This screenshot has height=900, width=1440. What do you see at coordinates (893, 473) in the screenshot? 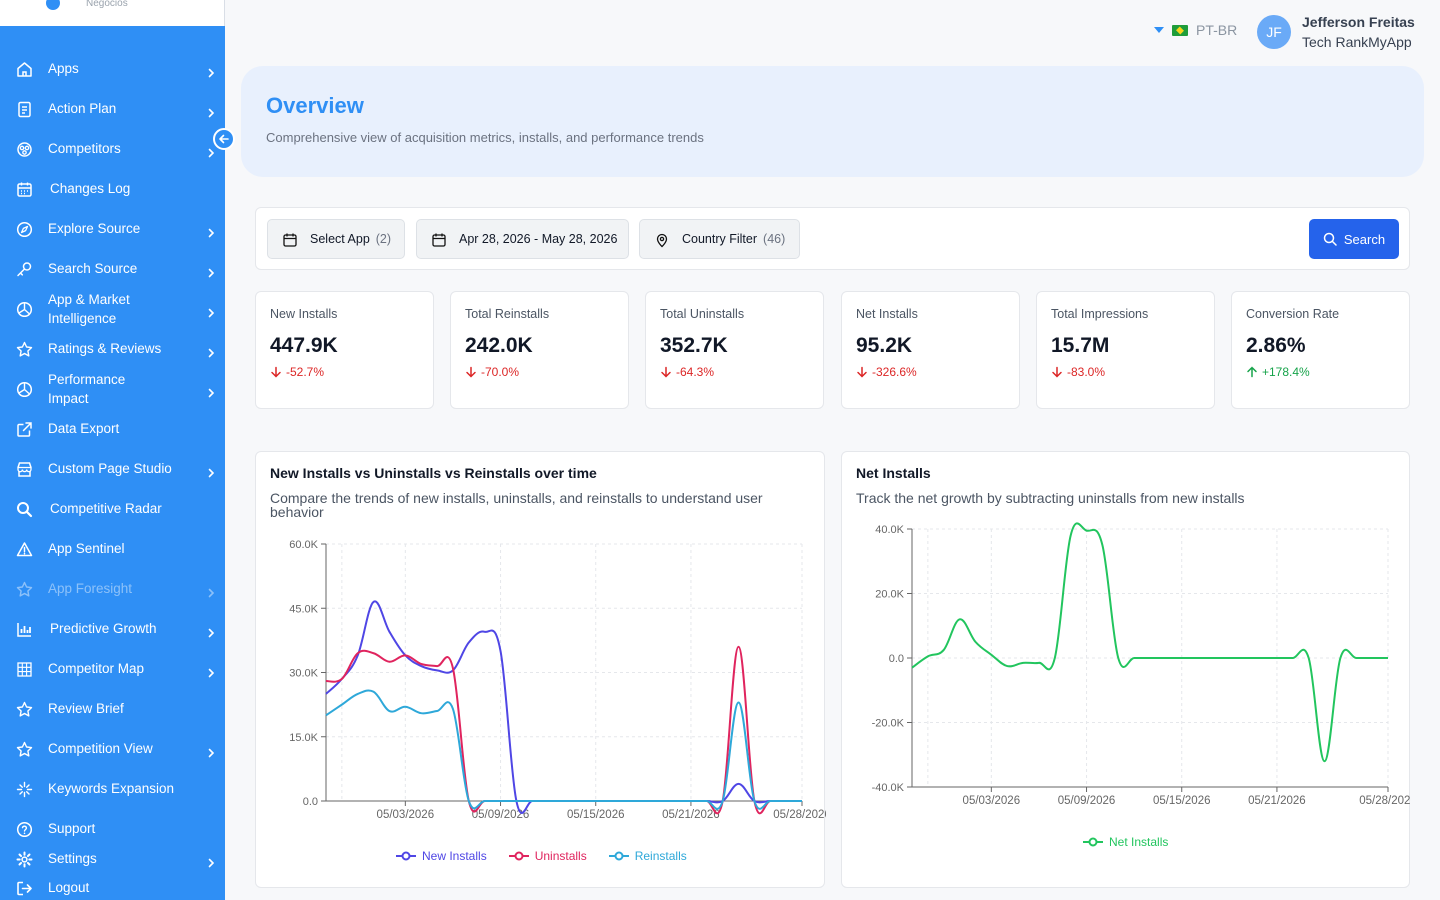
I see `net-installs-chart-title: Net Installs` at bounding box center [893, 473].